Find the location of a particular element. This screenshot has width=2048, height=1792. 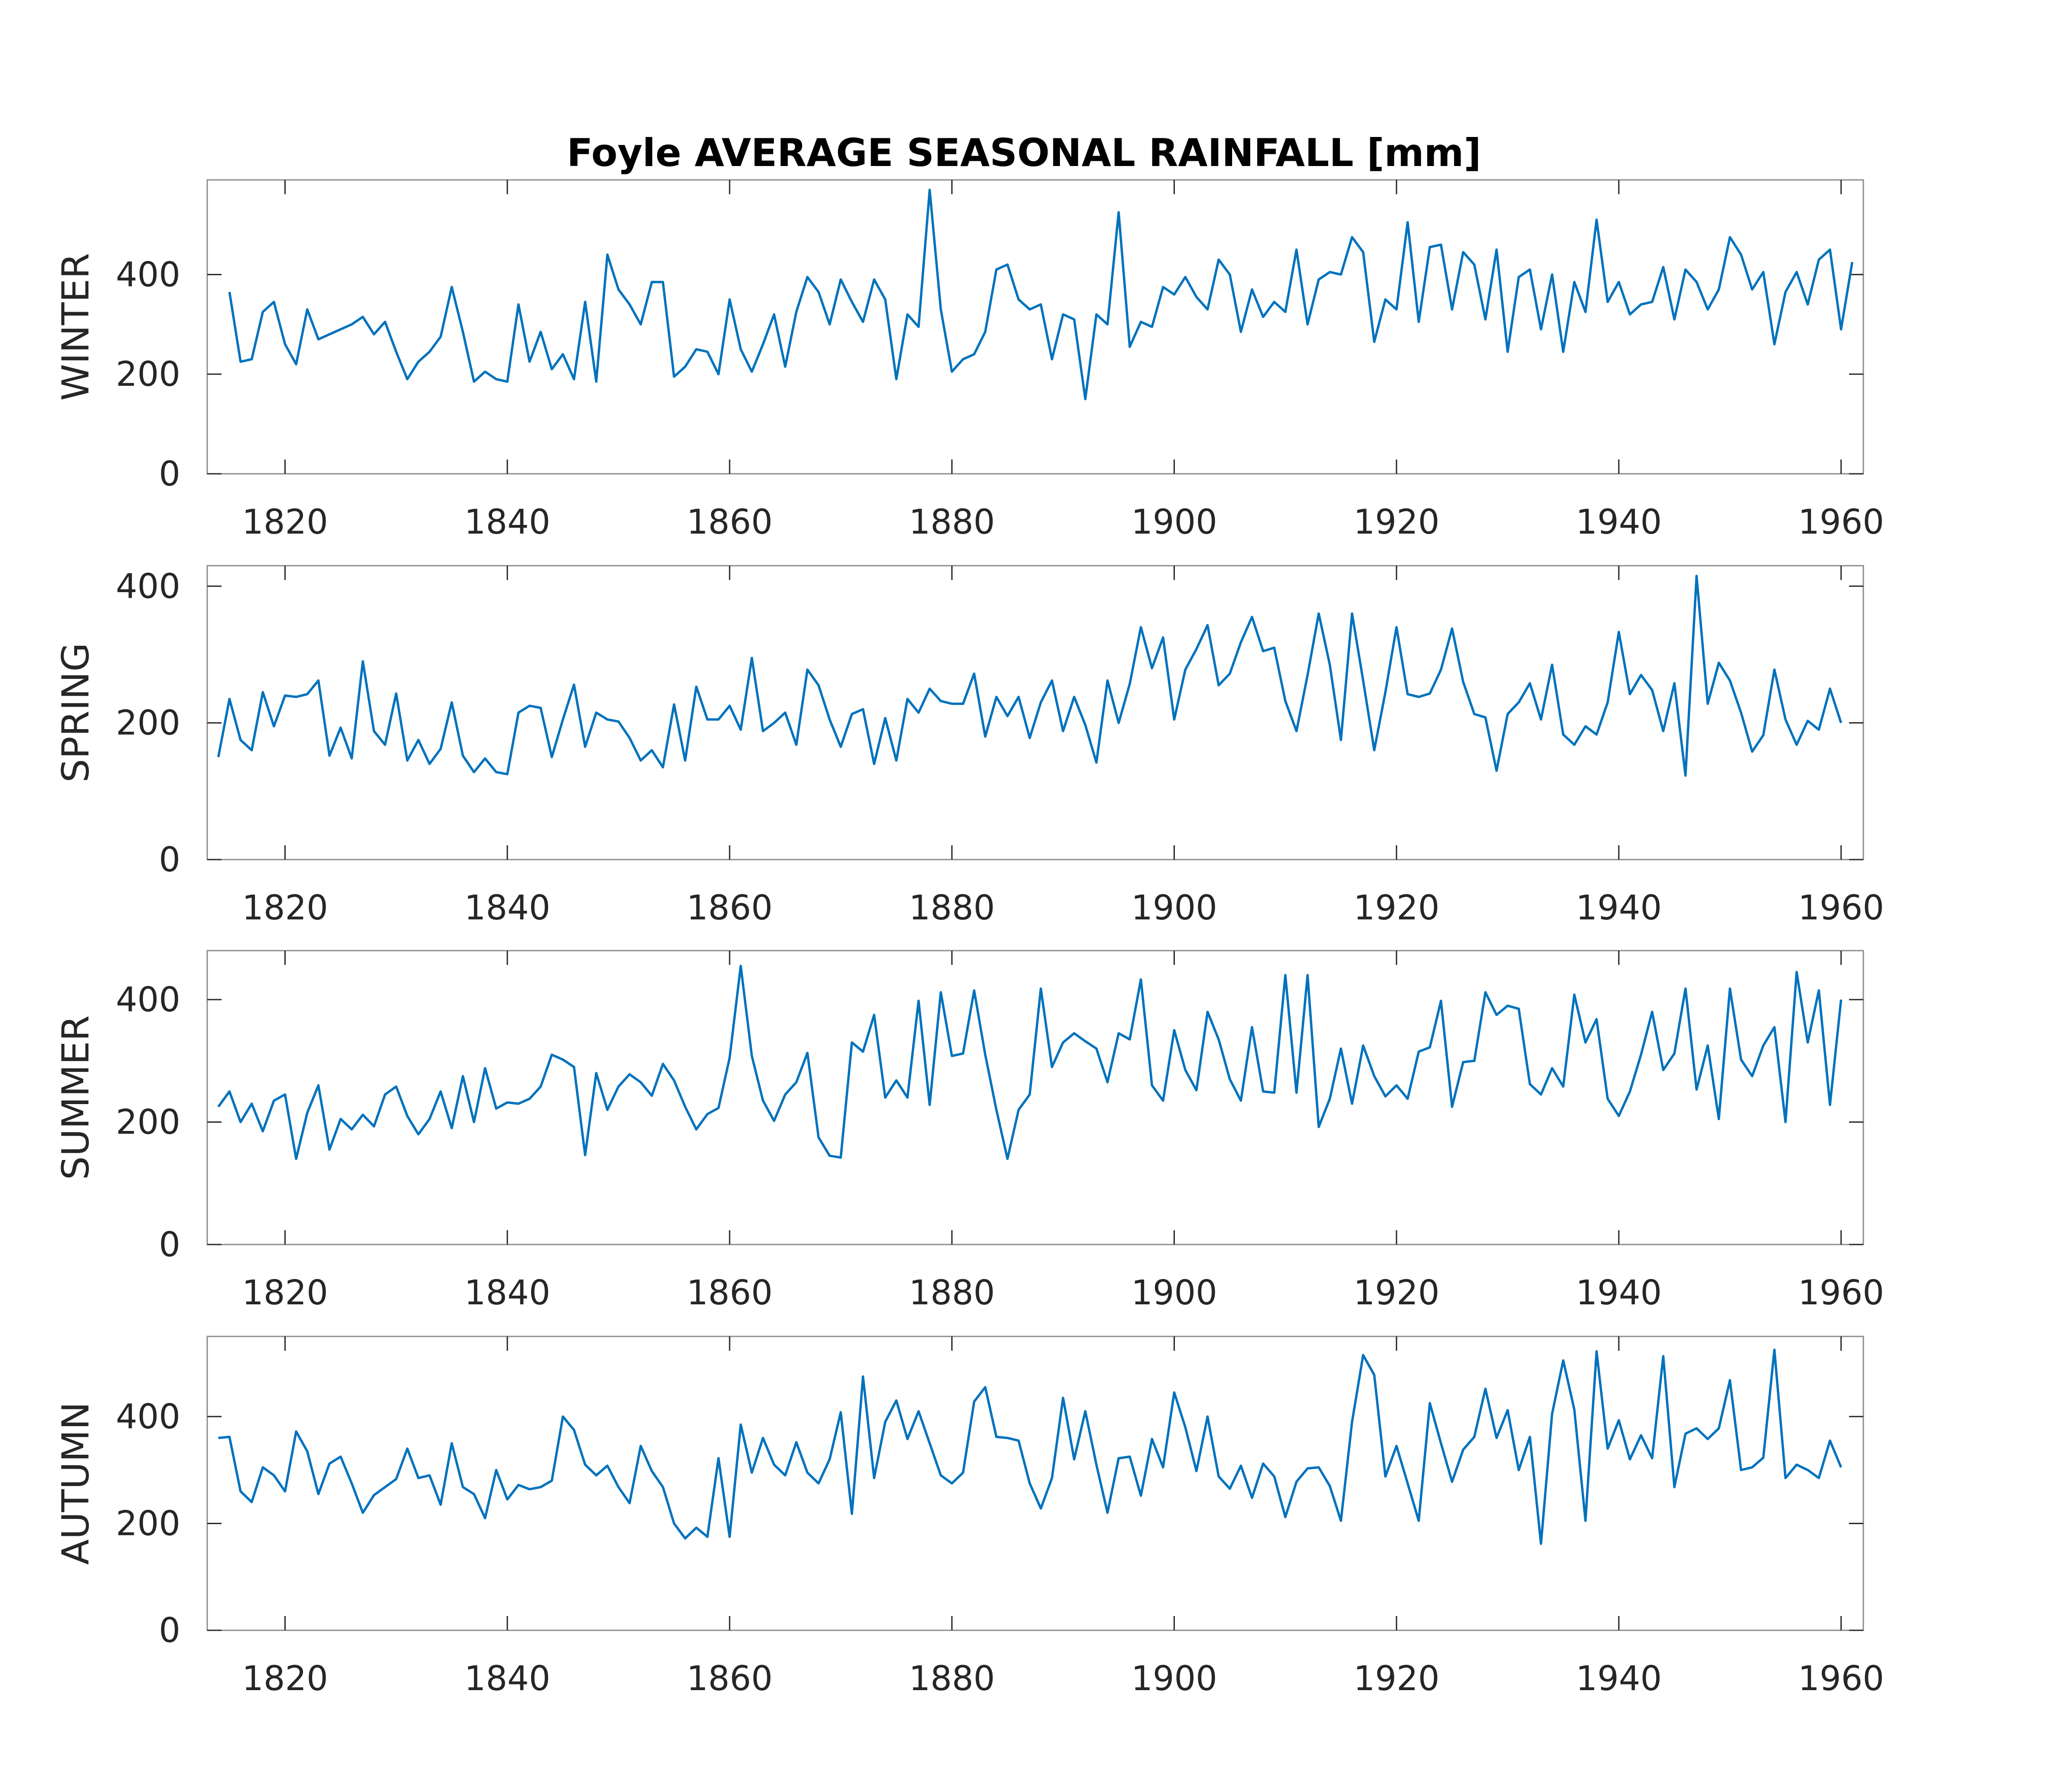

y-axis-label-autumn: AUTUMN is located at coordinates (76, 1483).